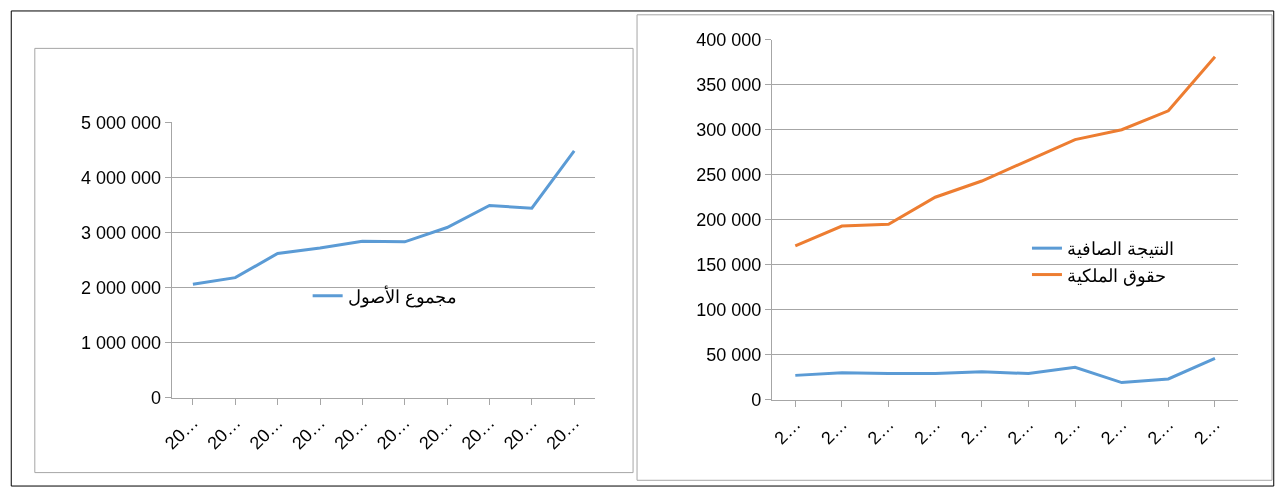  Describe the element at coordinates (729, 40) in the screenshot. I see `y-tick-label: 400 000` at that location.